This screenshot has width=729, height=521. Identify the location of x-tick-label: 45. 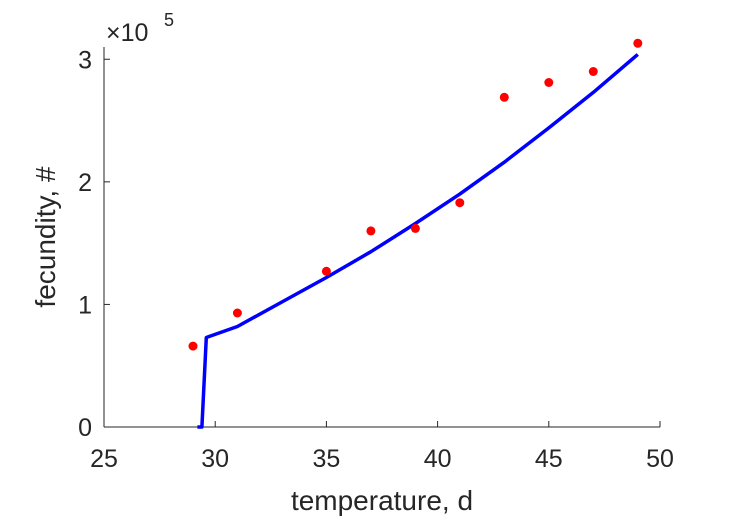
(549, 459).